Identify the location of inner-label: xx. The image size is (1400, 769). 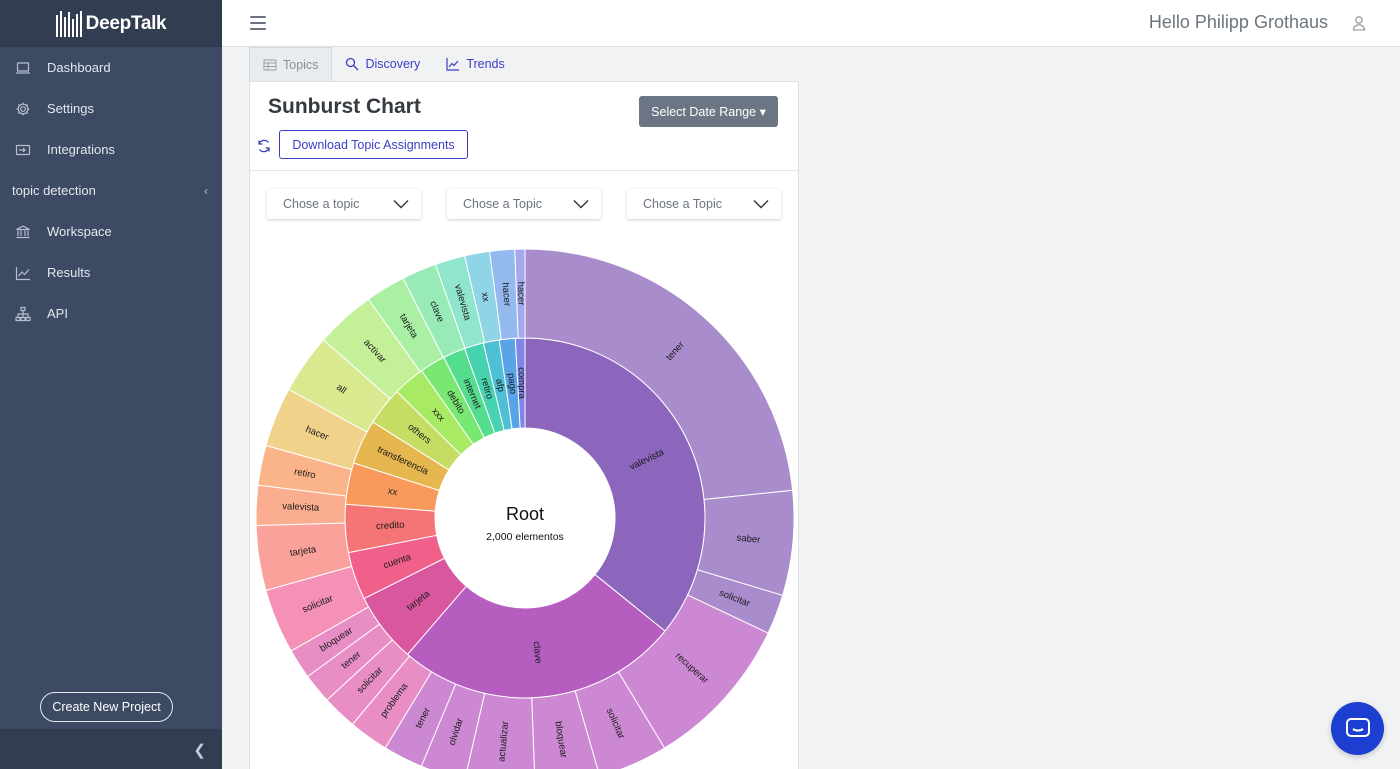
(393, 492).